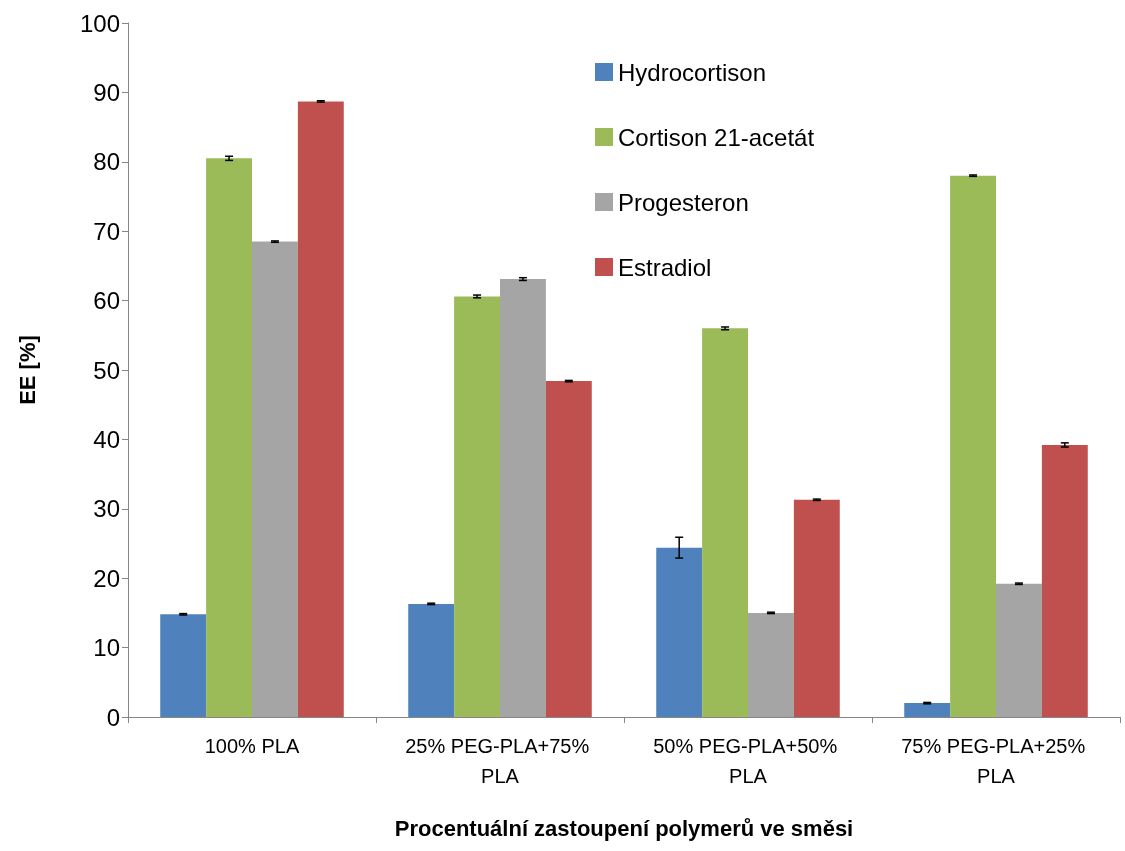 Image resolution: width=1125 pixels, height=851 pixels. What do you see at coordinates (113, 717) in the screenshot?
I see `y-tick-label: 0` at bounding box center [113, 717].